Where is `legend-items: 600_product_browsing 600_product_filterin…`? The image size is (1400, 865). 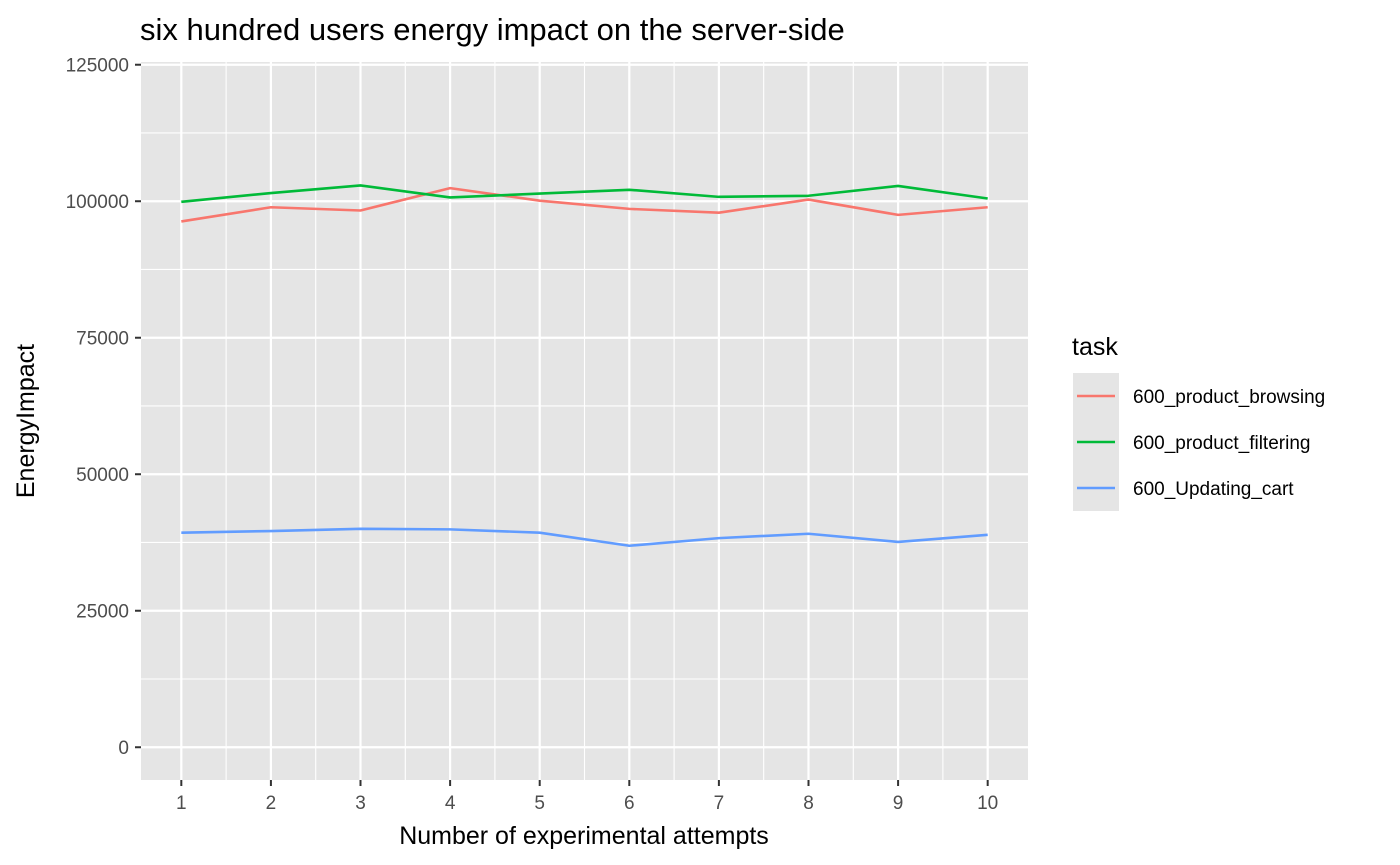 legend-items: 600_product_browsing 600_product_filterin… is located at coordinates (1199, 442).